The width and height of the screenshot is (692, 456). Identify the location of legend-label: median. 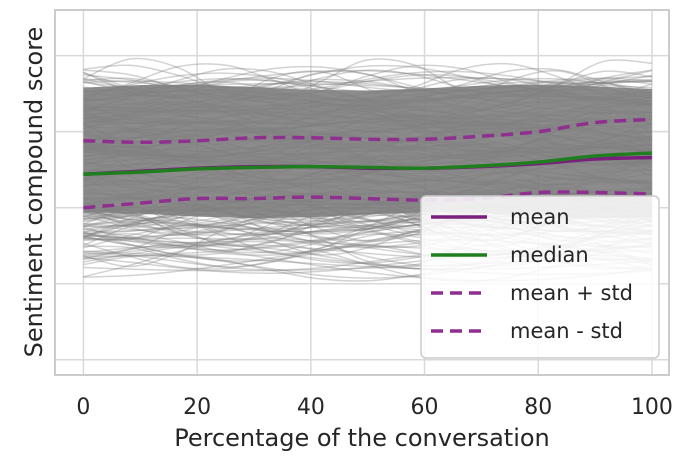
(549, 255).